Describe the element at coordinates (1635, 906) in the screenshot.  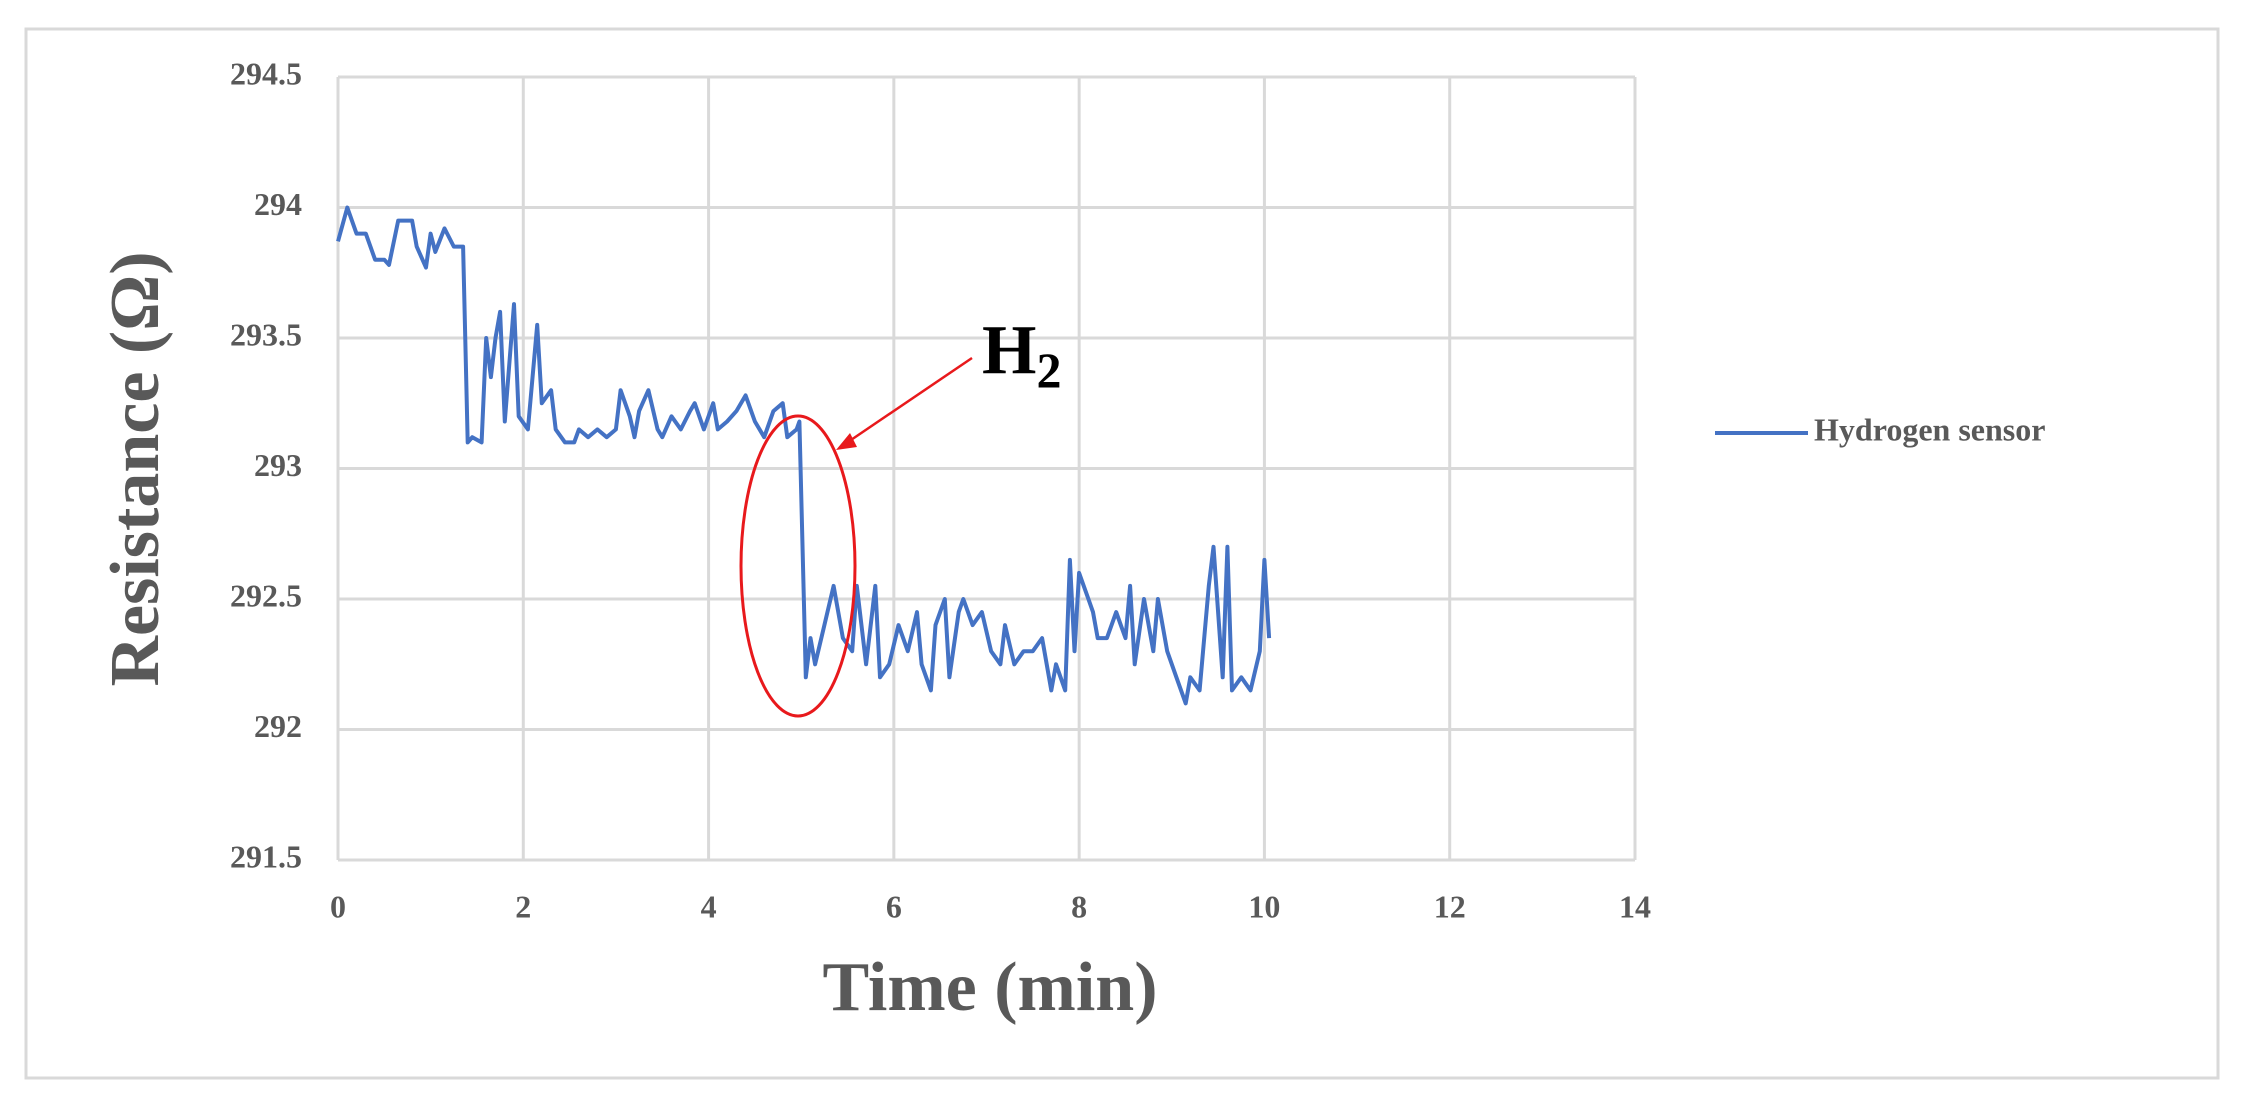
I see `x-tick-label: 14` at that location.